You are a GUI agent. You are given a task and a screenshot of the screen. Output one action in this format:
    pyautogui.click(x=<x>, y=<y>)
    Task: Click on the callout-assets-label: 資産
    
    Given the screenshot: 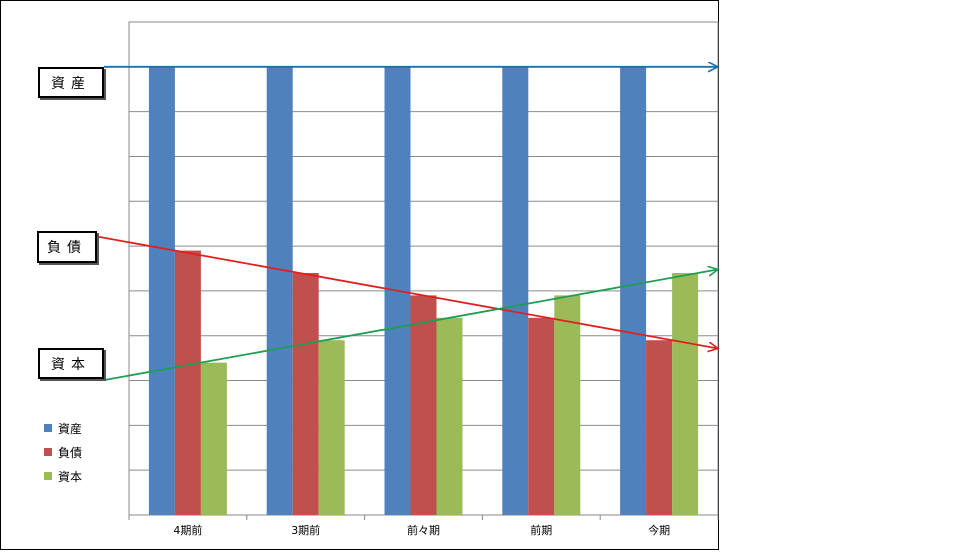 What is the action you would take?
    pyautogui.click(x=71, y=83)
    